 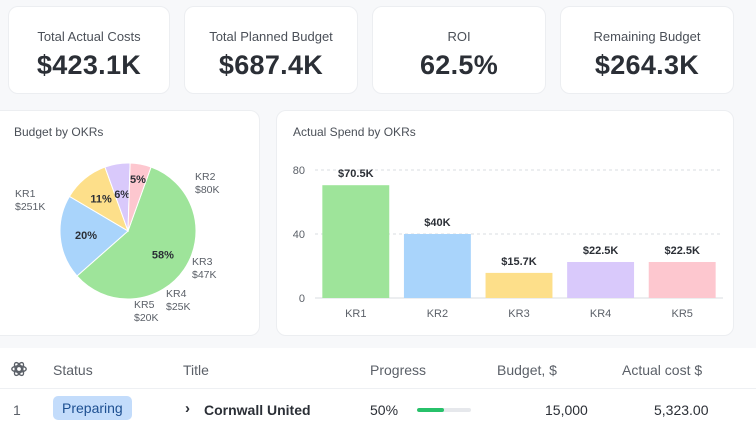 I want to click on progress-bar, so click(x=444, y=410).